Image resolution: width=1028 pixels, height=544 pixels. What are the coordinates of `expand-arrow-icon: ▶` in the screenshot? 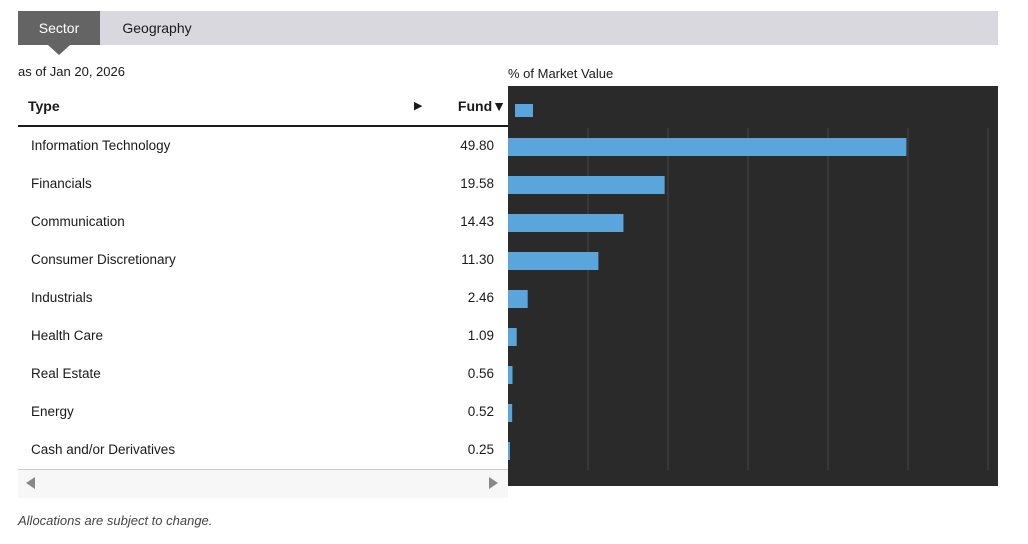 It's located at (418, 106).